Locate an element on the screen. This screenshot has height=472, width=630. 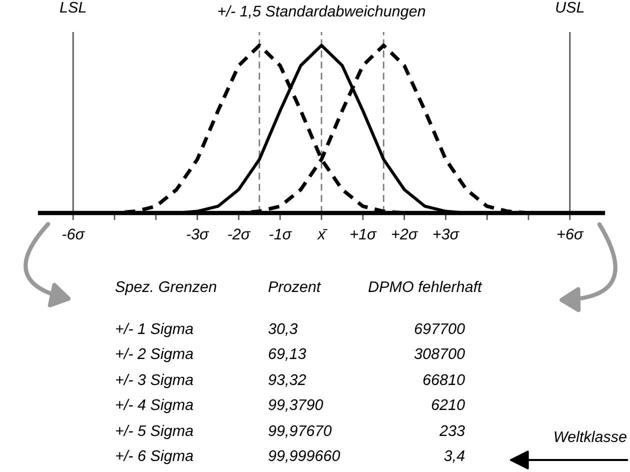
text: +/- 1 Sigma is located at coordinates (155, 330).